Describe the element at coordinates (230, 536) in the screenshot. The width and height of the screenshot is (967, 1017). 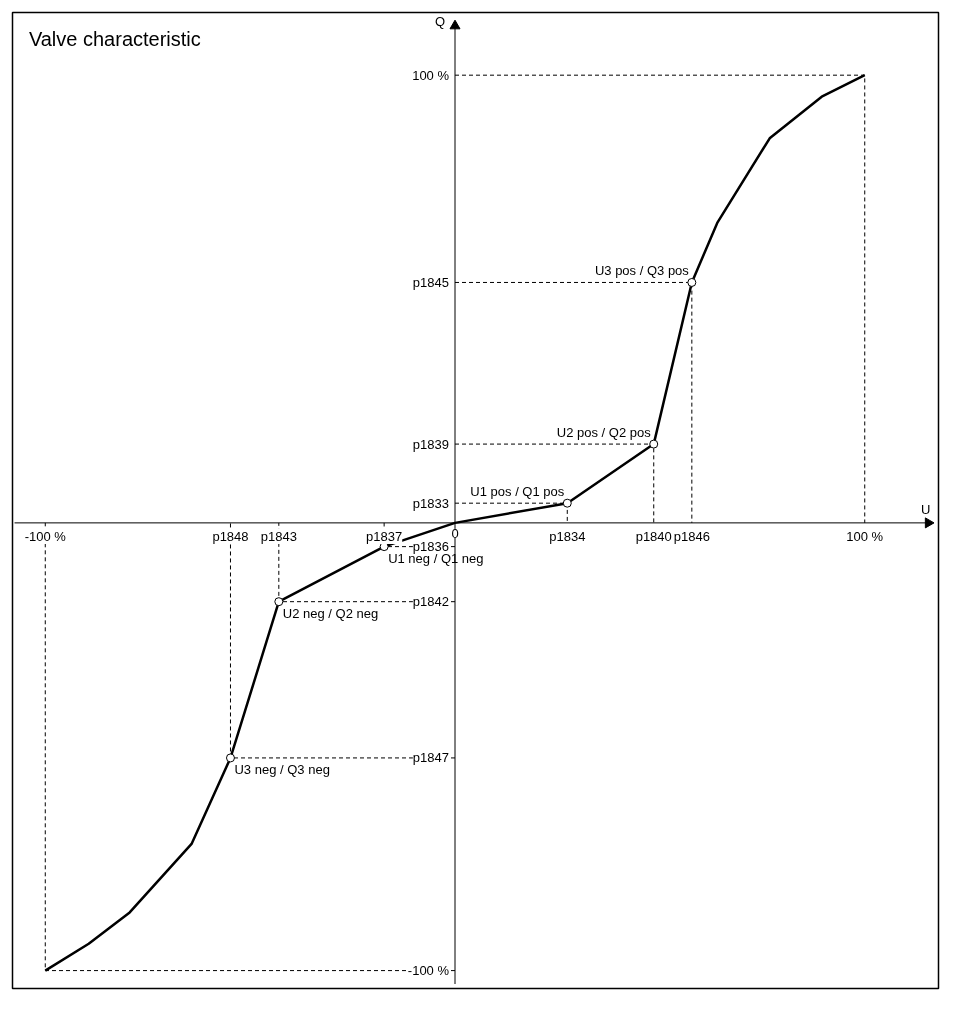
I see `x-tick-label: p1848` at that location.